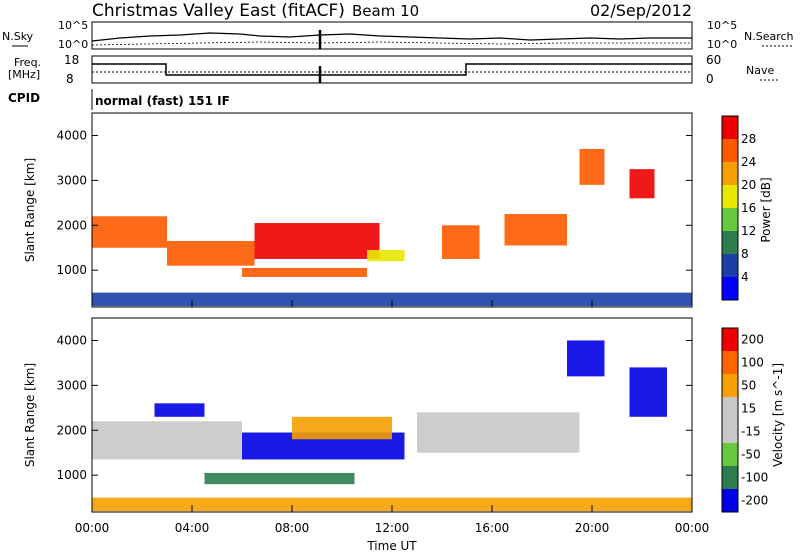 This screenshot has width=800, height=554. Describe the element at coordinates (162, 101) in the screenshot. I see `cpid-value: normal (fast) 151 IF` at that location.